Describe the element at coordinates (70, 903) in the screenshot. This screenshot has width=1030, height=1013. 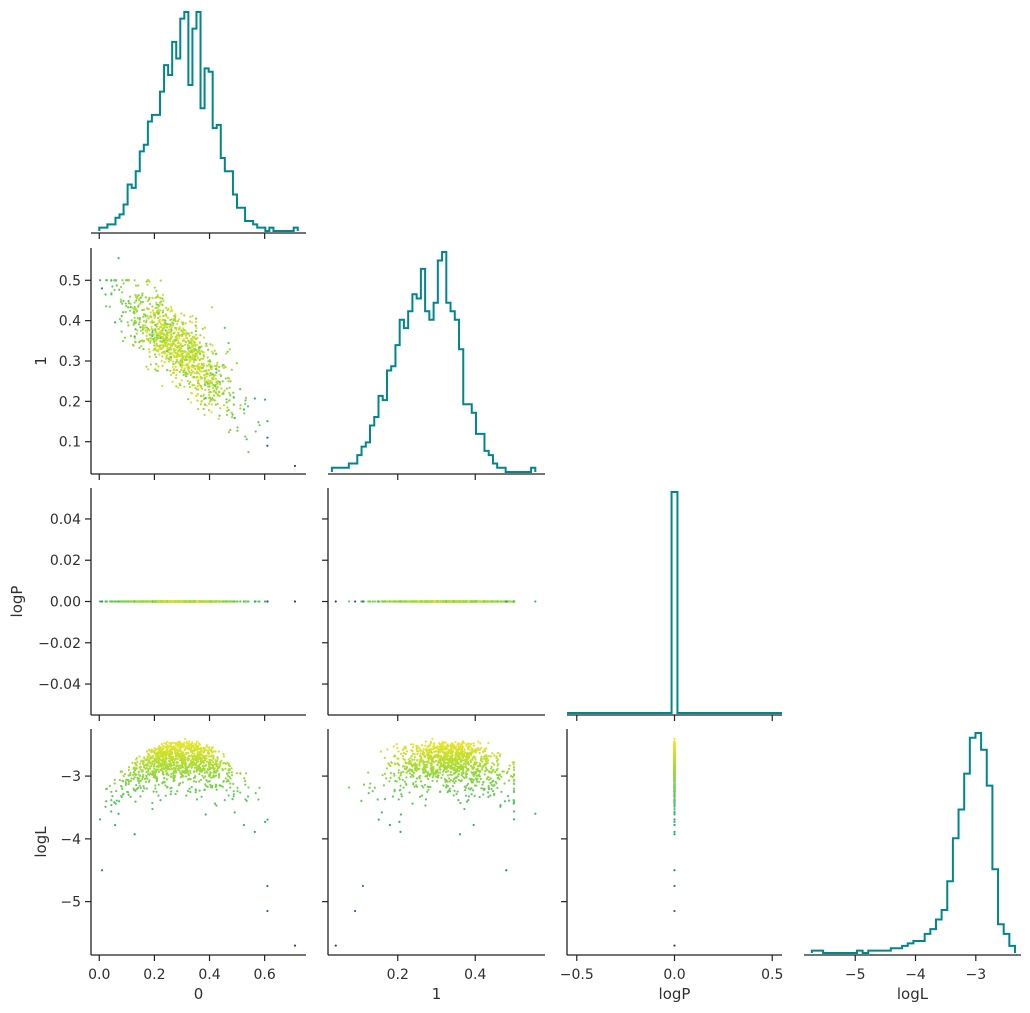
I see `y-tick-label: −5` at that location.